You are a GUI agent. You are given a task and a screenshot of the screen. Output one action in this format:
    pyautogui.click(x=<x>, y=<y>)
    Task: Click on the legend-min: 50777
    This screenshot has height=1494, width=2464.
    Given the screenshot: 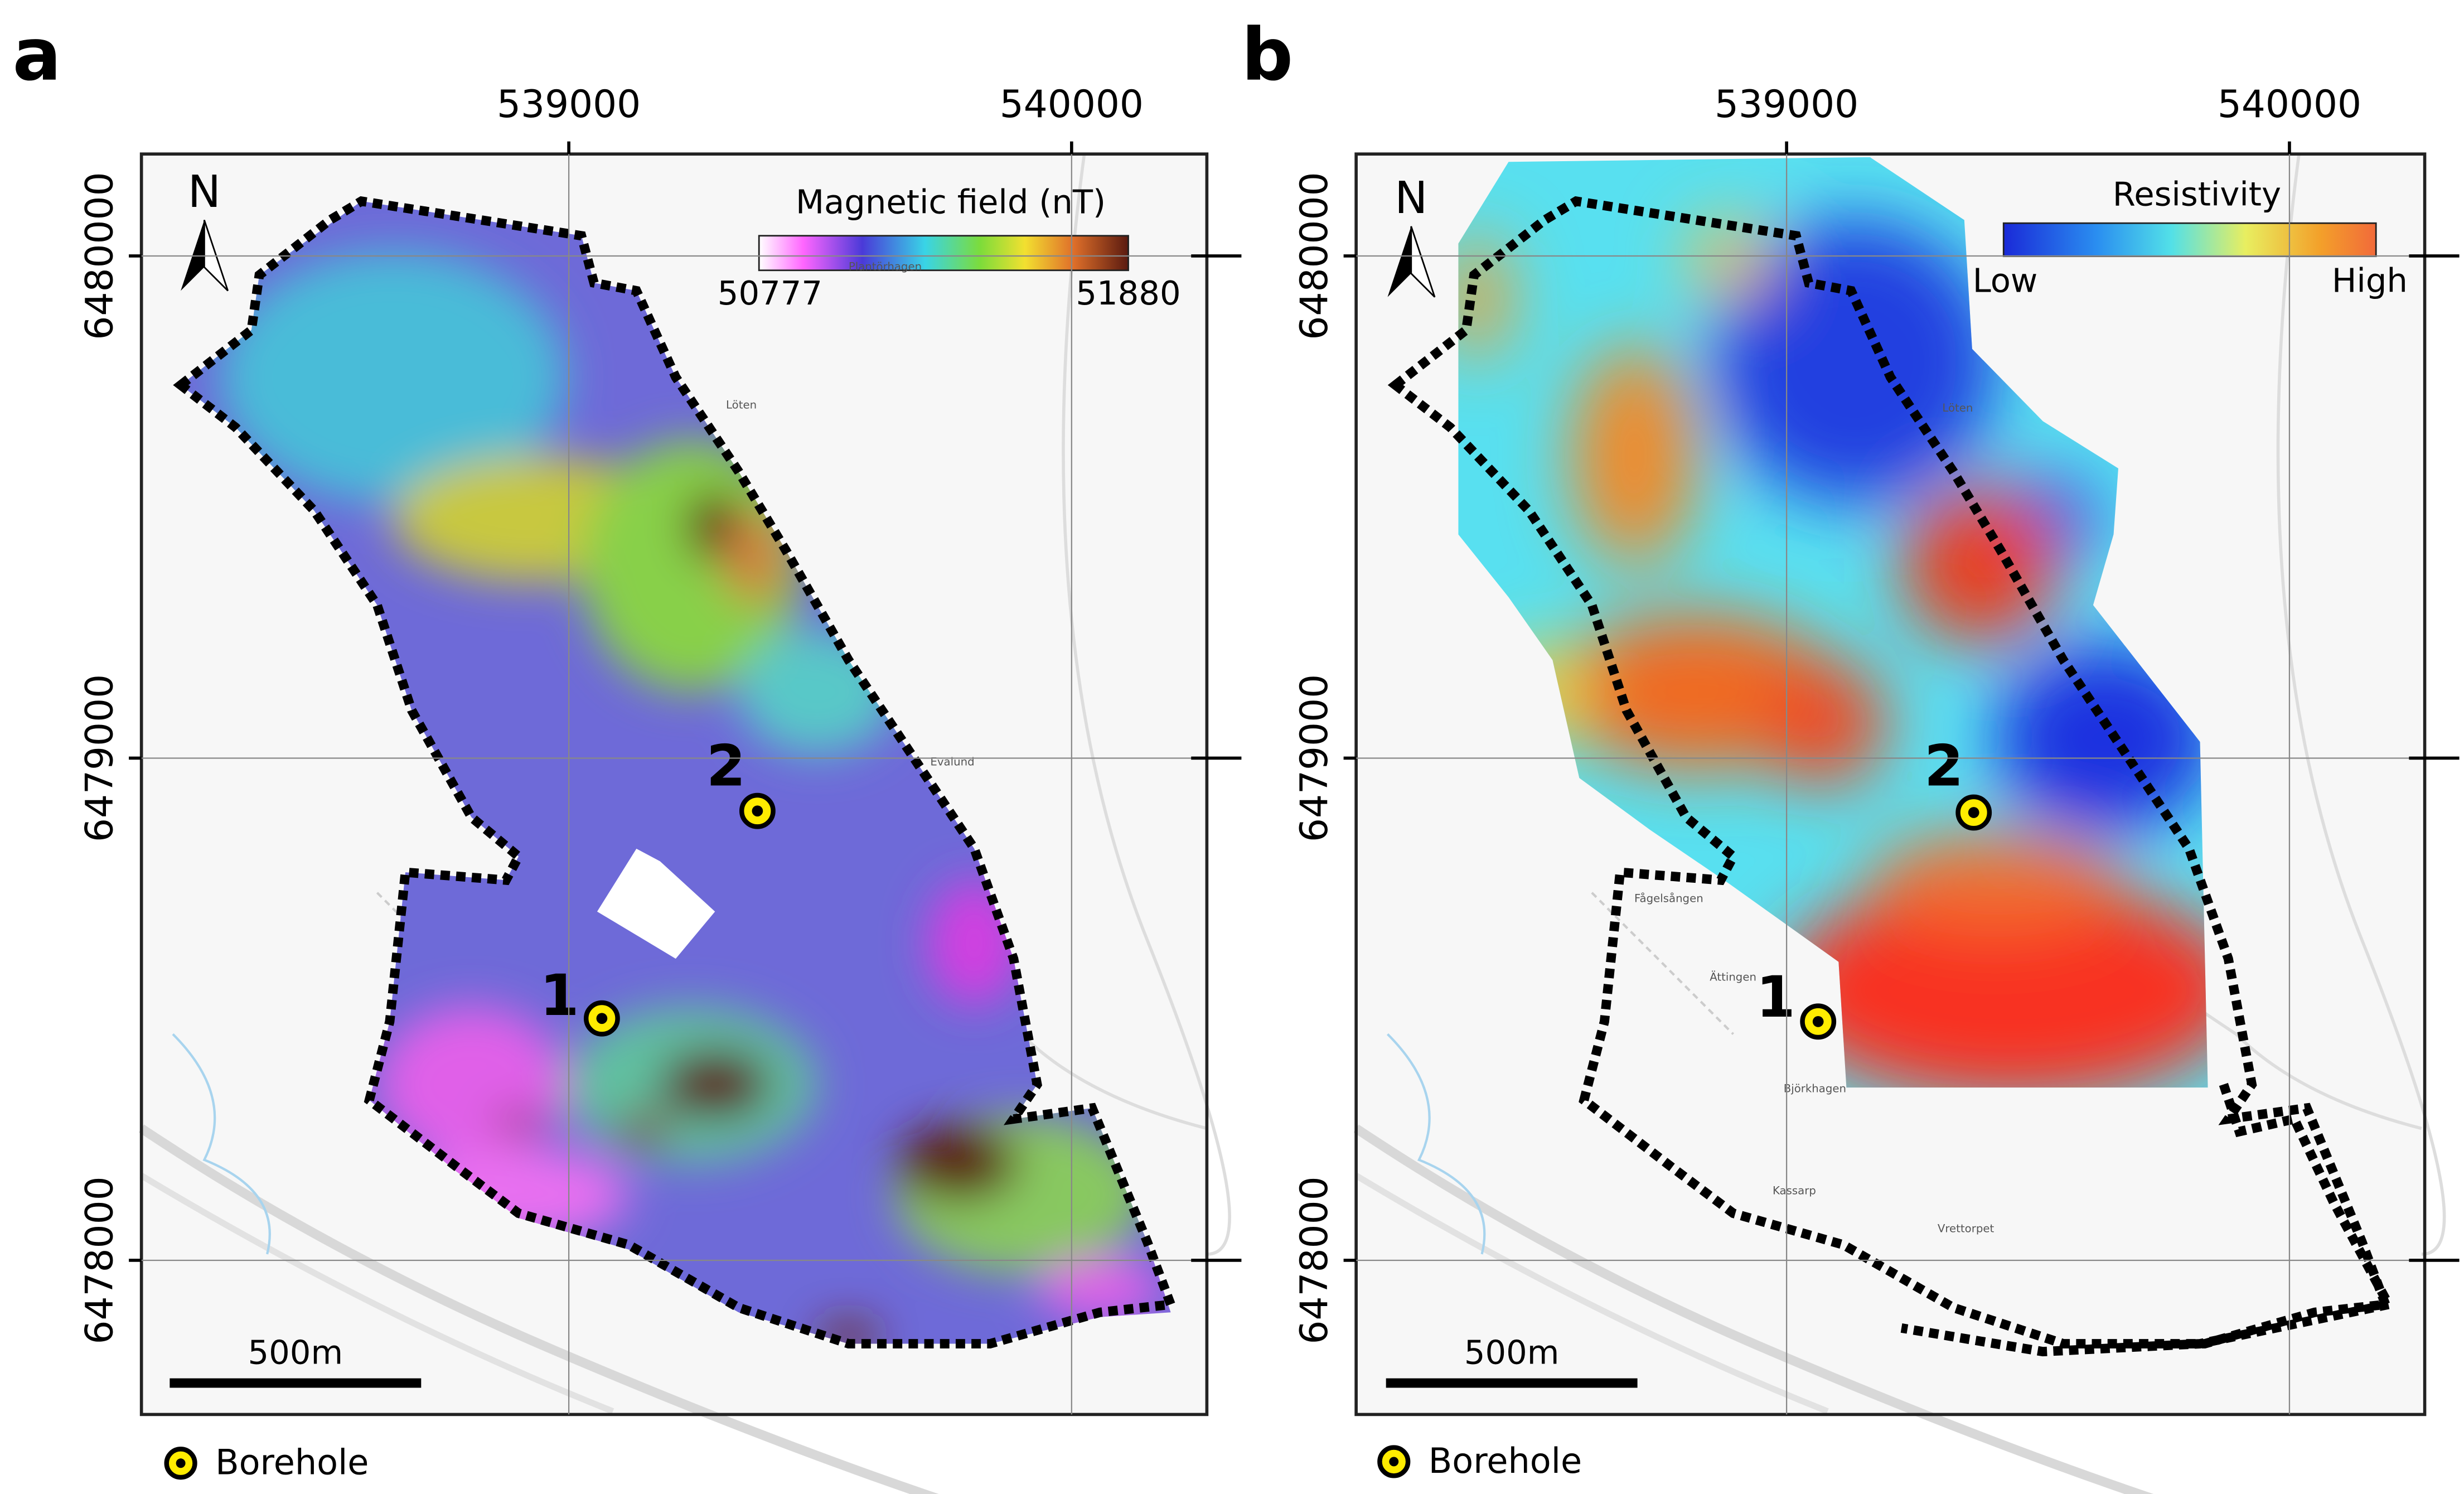 What is the action you would take?
    pyautogui.click(x=770, y=293)
    